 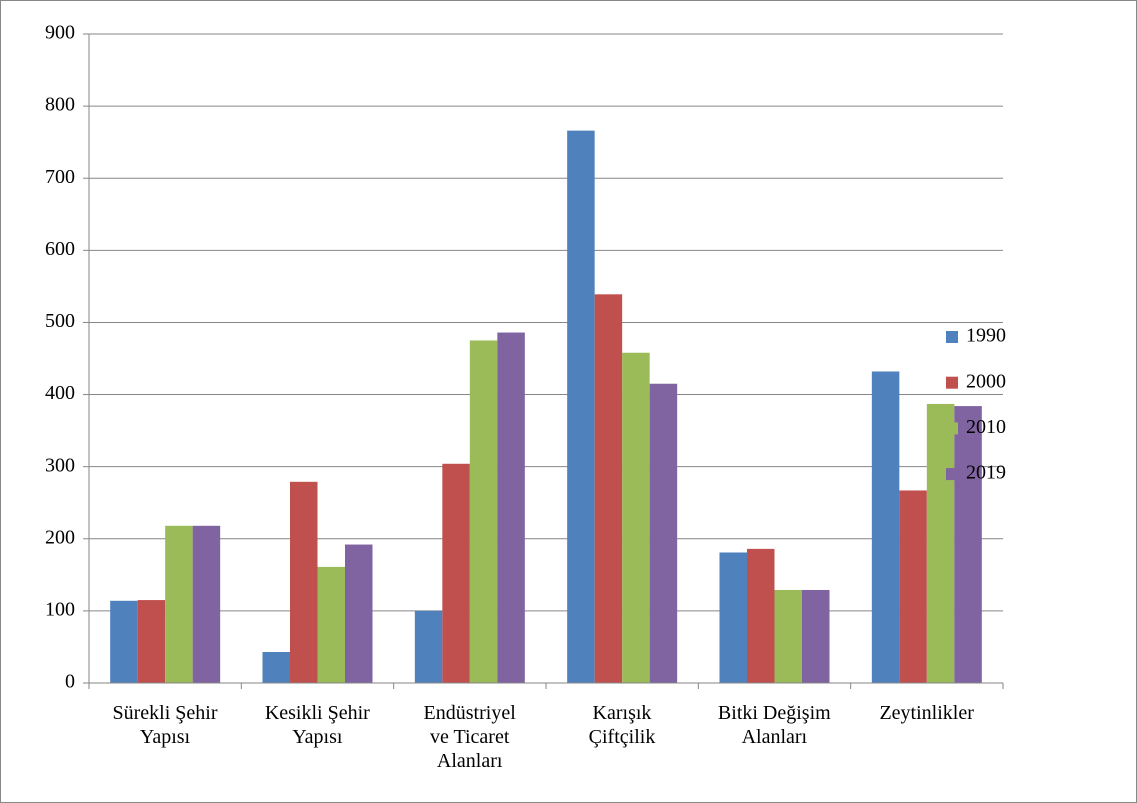 What do you see at coordinates (70, 682) in the screenshot?
I see `y-tick-label: 0` at bounding box center [70, 682].